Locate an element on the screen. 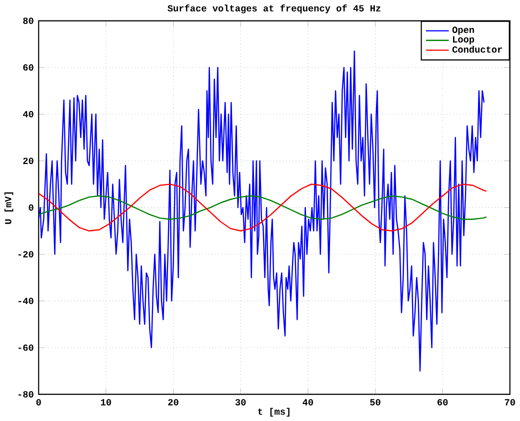 The height and width of the screenshot is (421, 520). line-series is located at coordinates (262, 207).